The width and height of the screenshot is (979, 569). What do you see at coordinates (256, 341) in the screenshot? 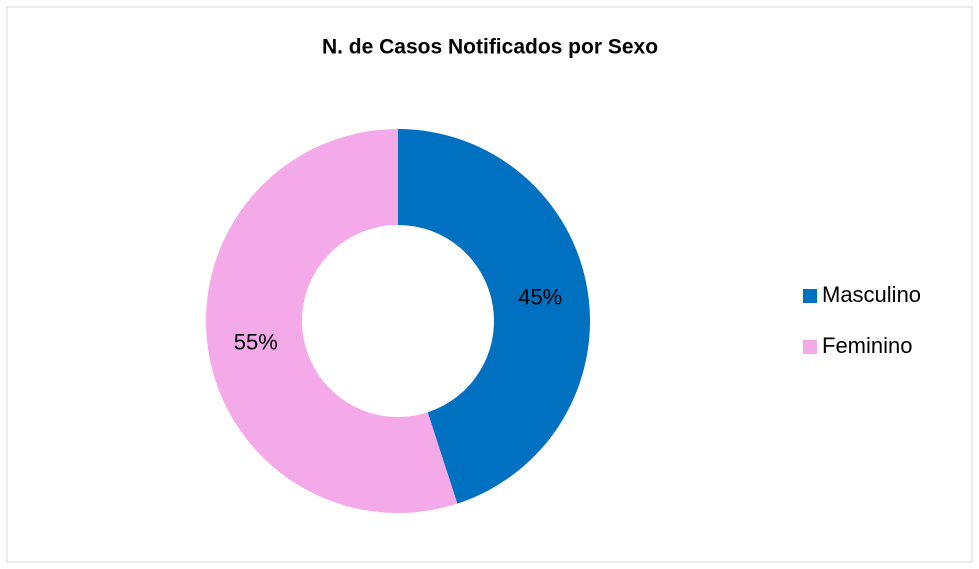
I see `data-label: 55%` at bounding box center [256, 341].